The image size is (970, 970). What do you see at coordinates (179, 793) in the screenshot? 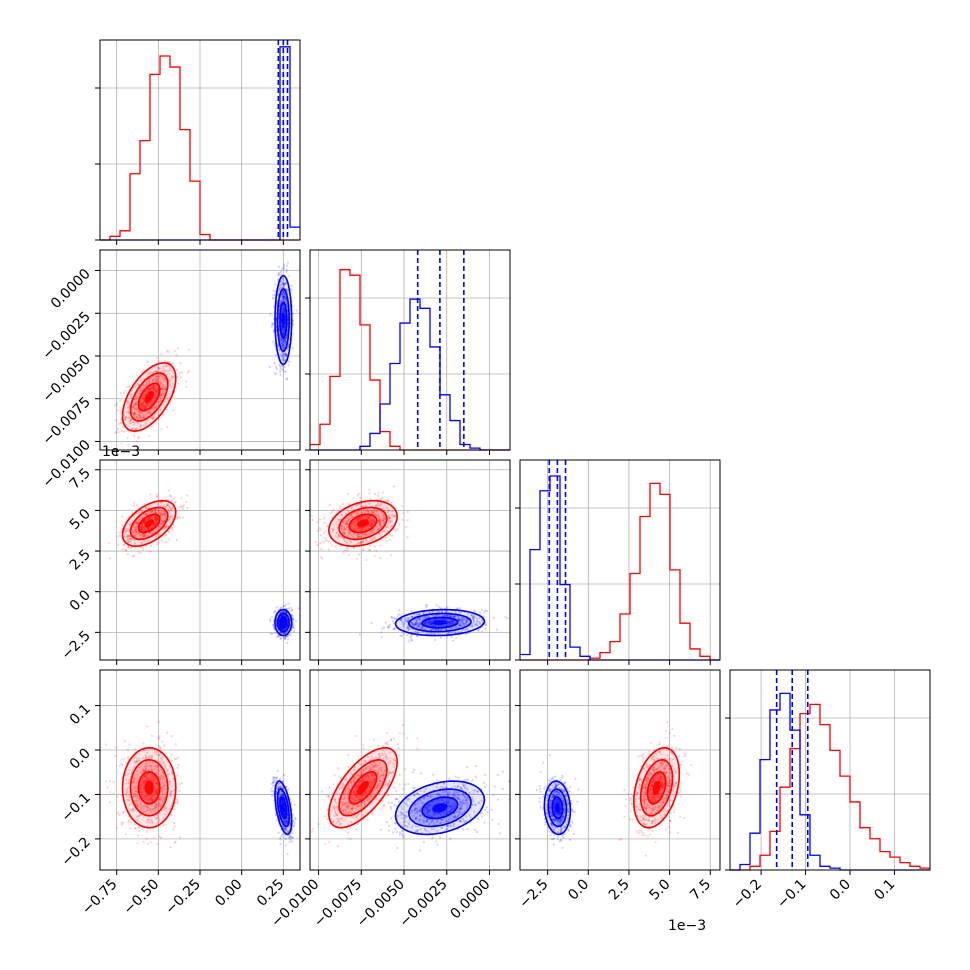
I see `panel-3-0: −0.75 −0.50 −0.25 0.00 0.25−0.2−0.10.00.1` at bounding box center [179, 793].